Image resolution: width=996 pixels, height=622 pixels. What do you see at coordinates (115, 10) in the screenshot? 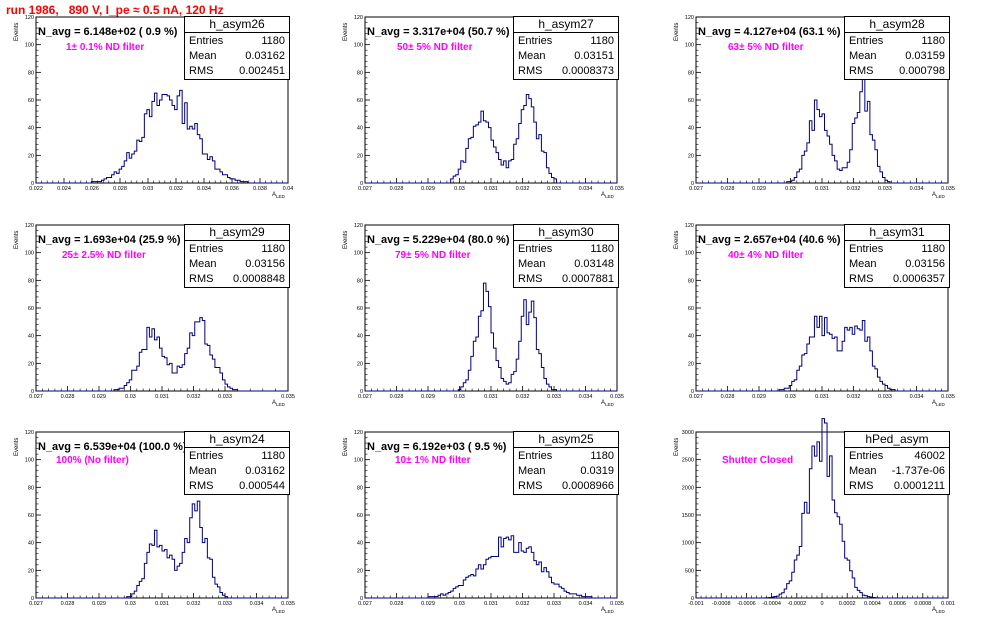
I see `run-header: run 1986, 890 V, I_pe ≈ 0.5 nA, 120 Hz` at bounding box center [115, 10].